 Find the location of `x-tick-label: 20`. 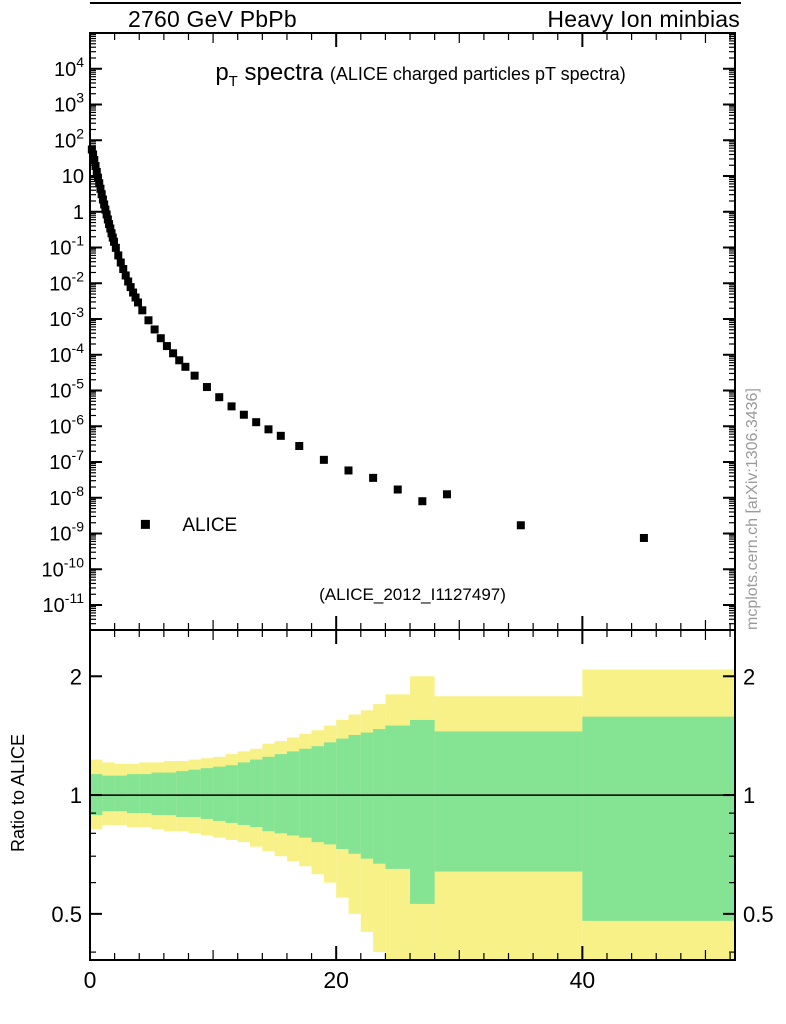

x-tick-label: 20 is located at coordinates (336, 980).